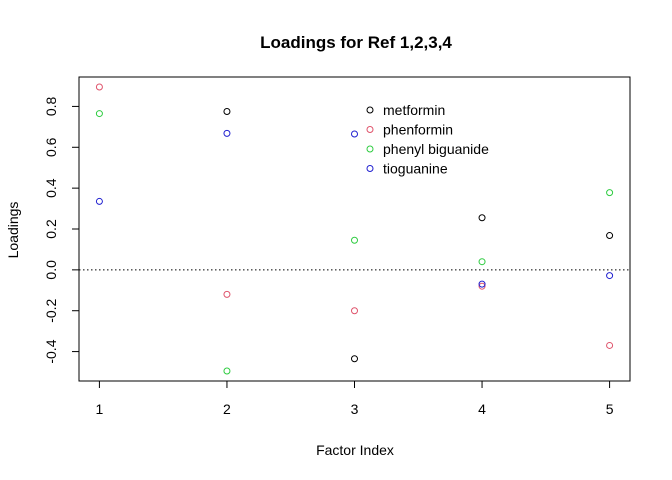  I want to click on y-axis-label: Loadings, so click(13, 230).